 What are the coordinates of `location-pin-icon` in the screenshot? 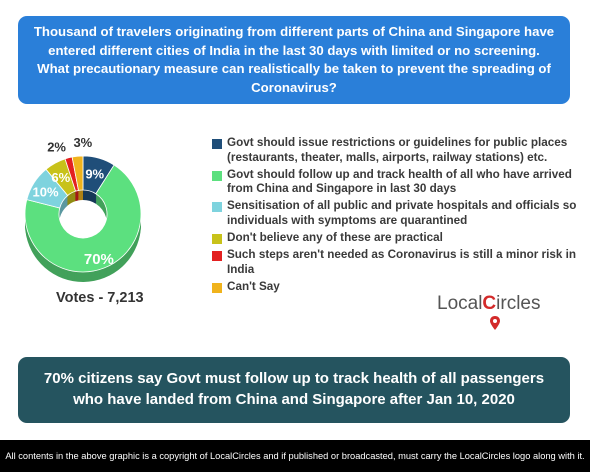 It's located at (495, 323).